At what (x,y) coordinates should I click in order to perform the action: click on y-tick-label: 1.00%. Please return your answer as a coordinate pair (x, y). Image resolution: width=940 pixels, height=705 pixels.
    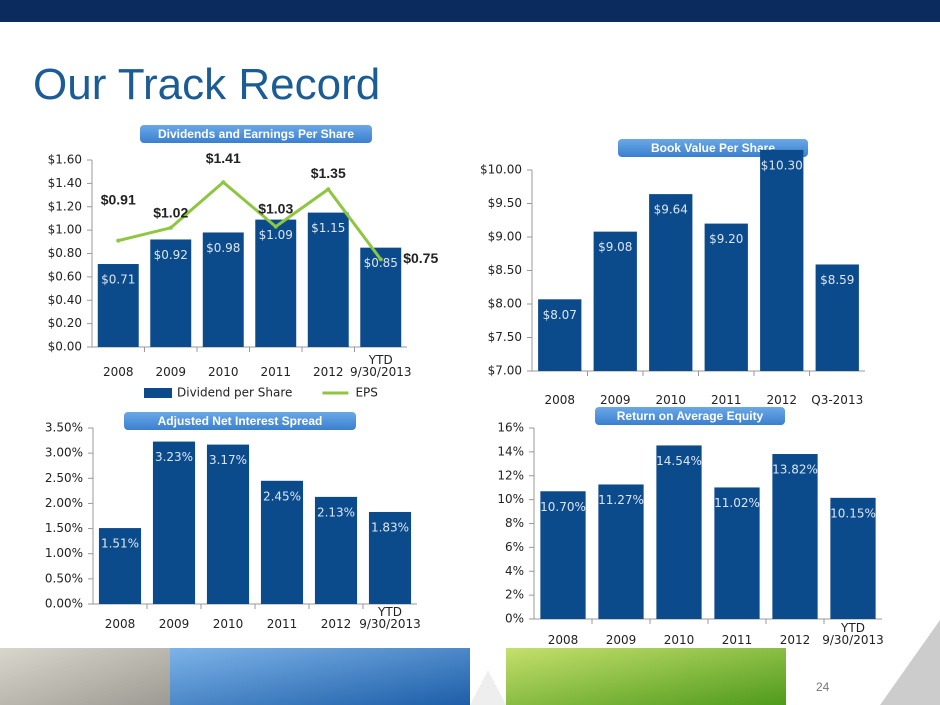
    Looking at the image, I should click on (64, 553).